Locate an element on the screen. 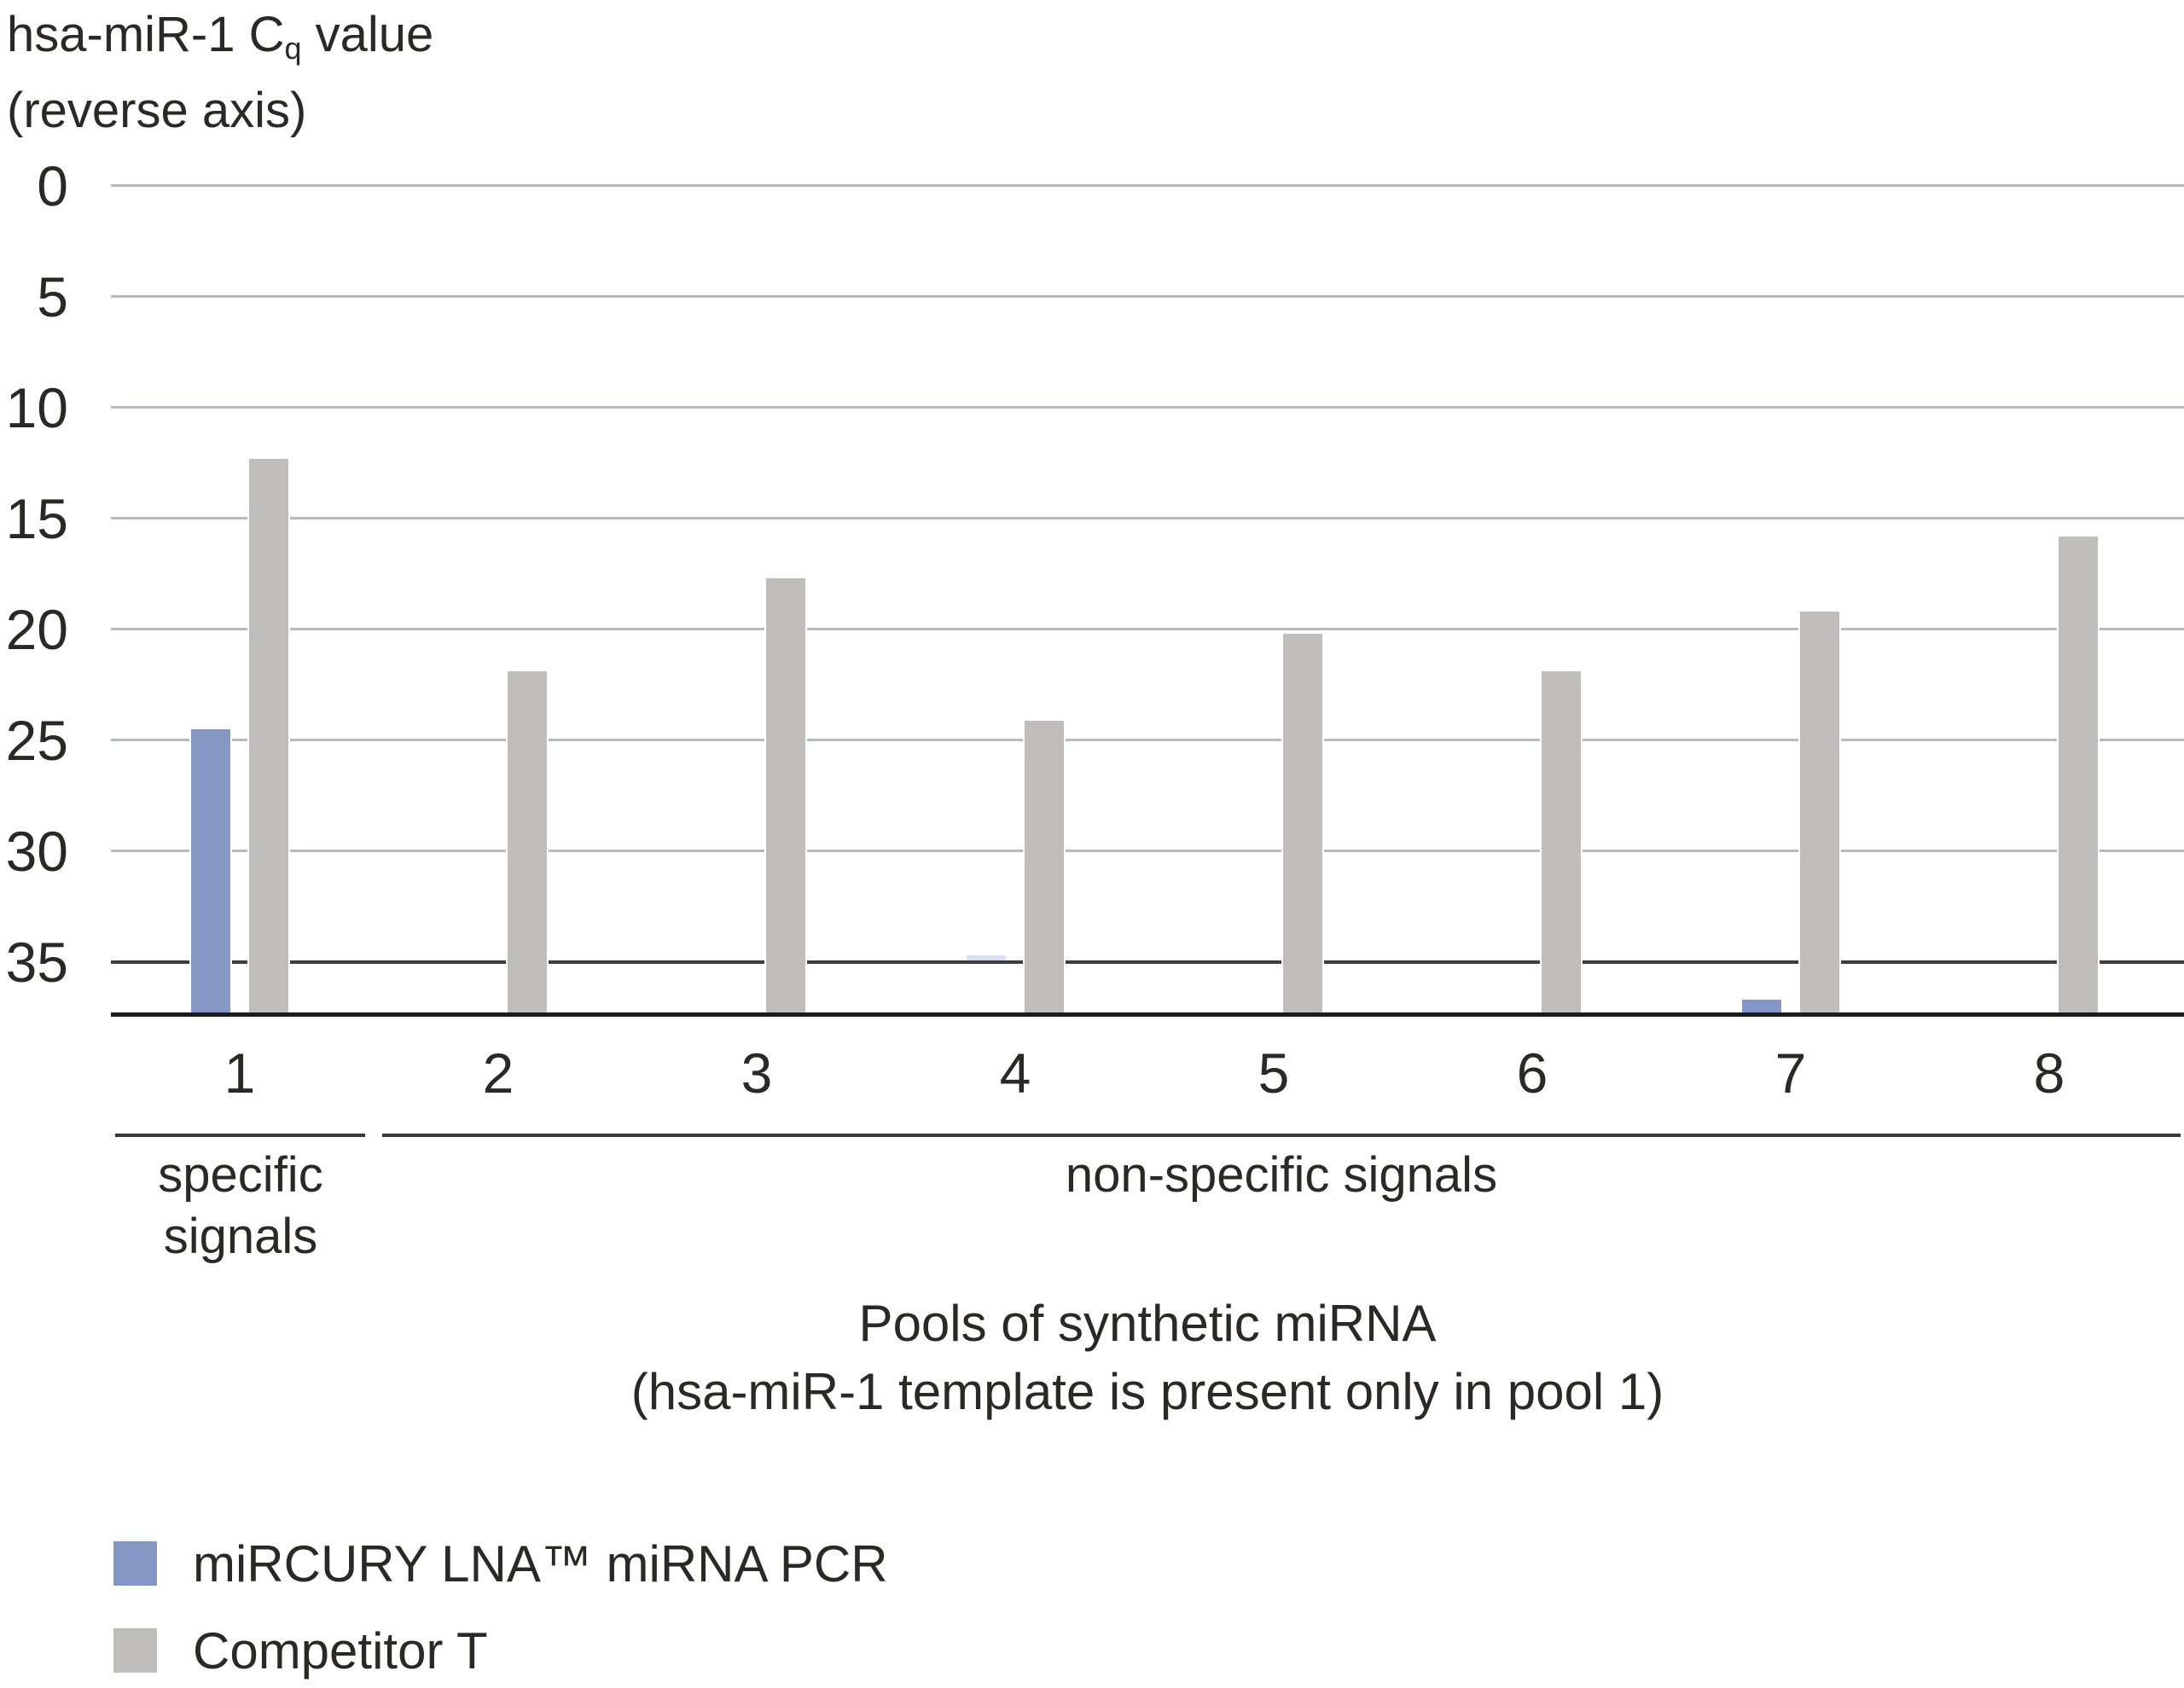  legend-swatch-mircury is located at coordinates (135, 1563).